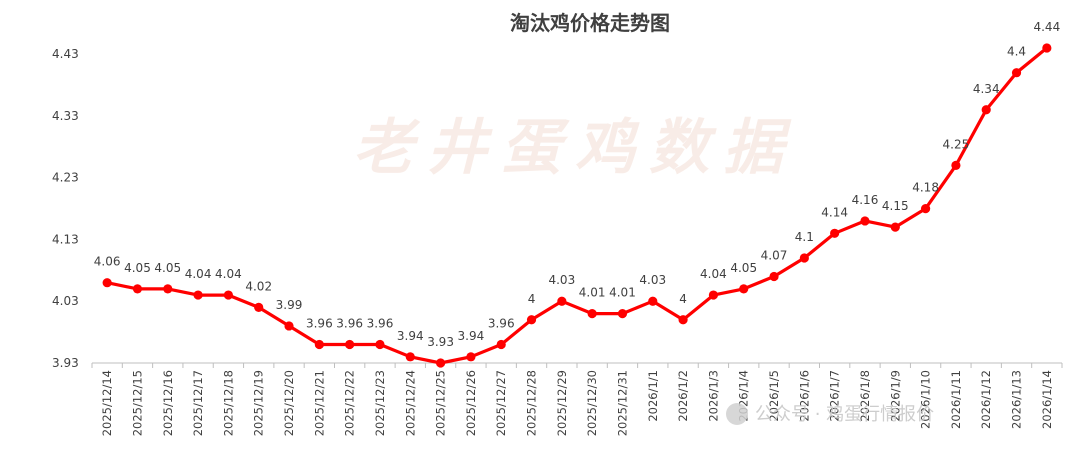  What do you see at coordinates (107, 262) in the screenshot?
I see `data-label: 4.06` at bounding box center [107, 262].